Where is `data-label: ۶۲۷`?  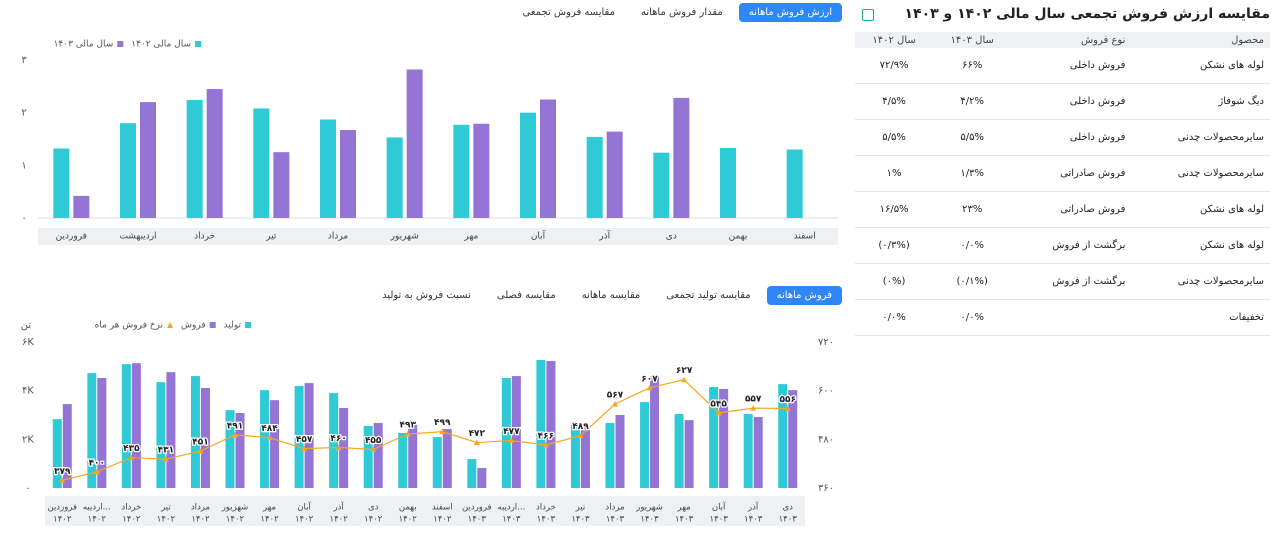 data-label: ۶۲۷ is located at coordinates (684, 371).